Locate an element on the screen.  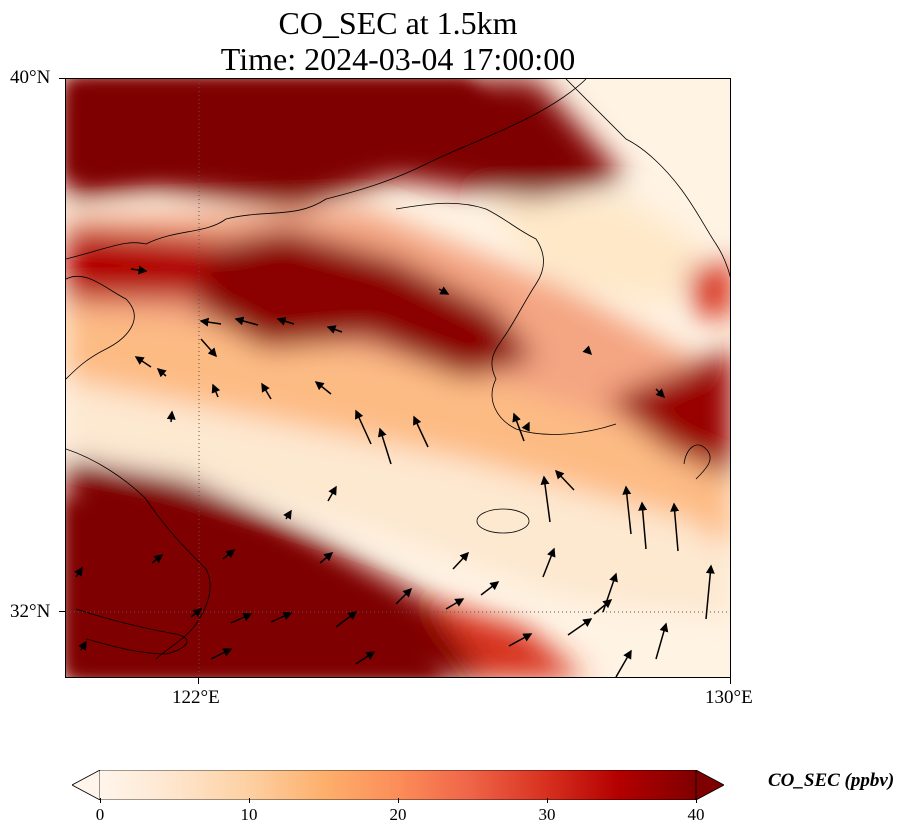
map-title-line1: CO_SEC at 1.5km is located at coordinates (398, 23).